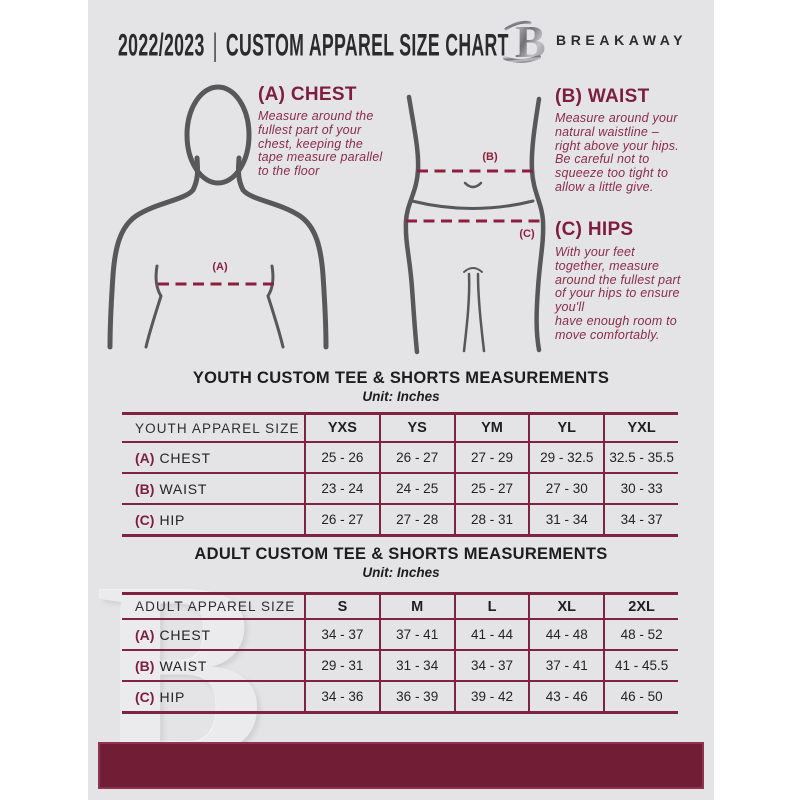 The image size is (800, 800). I want to click on measurement-value: 27 - 28, so click(417, 519).